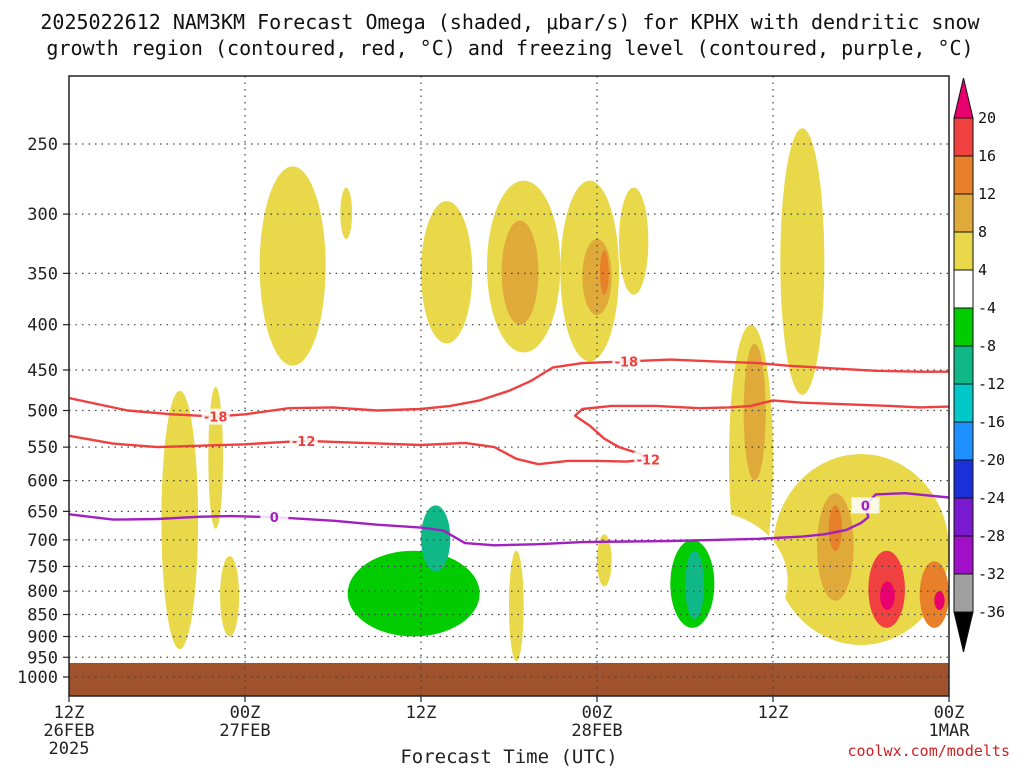 The width and height of the screenshot is (1024, 768). Describe the element at coordinates (42, 482) in the screenshot. I see `y-tick-label-600: 600` at that location.